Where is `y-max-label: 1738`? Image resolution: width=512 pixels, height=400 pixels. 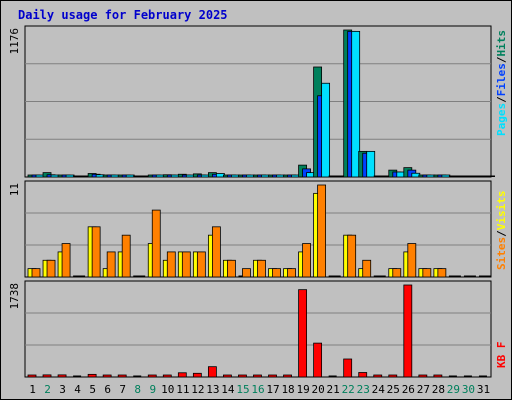 y-max-label: 1738 is located at coordinates (14, 296).